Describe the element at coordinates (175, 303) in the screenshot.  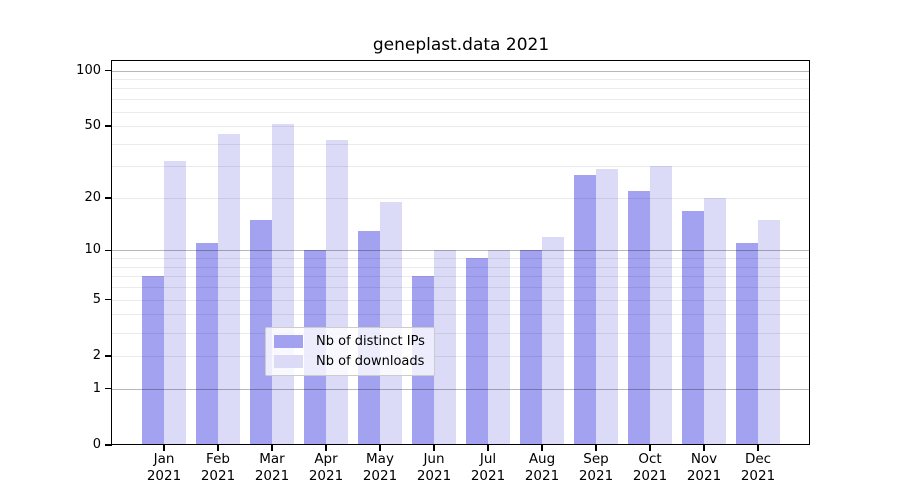
I see `bar-downloads-jan` at that location.